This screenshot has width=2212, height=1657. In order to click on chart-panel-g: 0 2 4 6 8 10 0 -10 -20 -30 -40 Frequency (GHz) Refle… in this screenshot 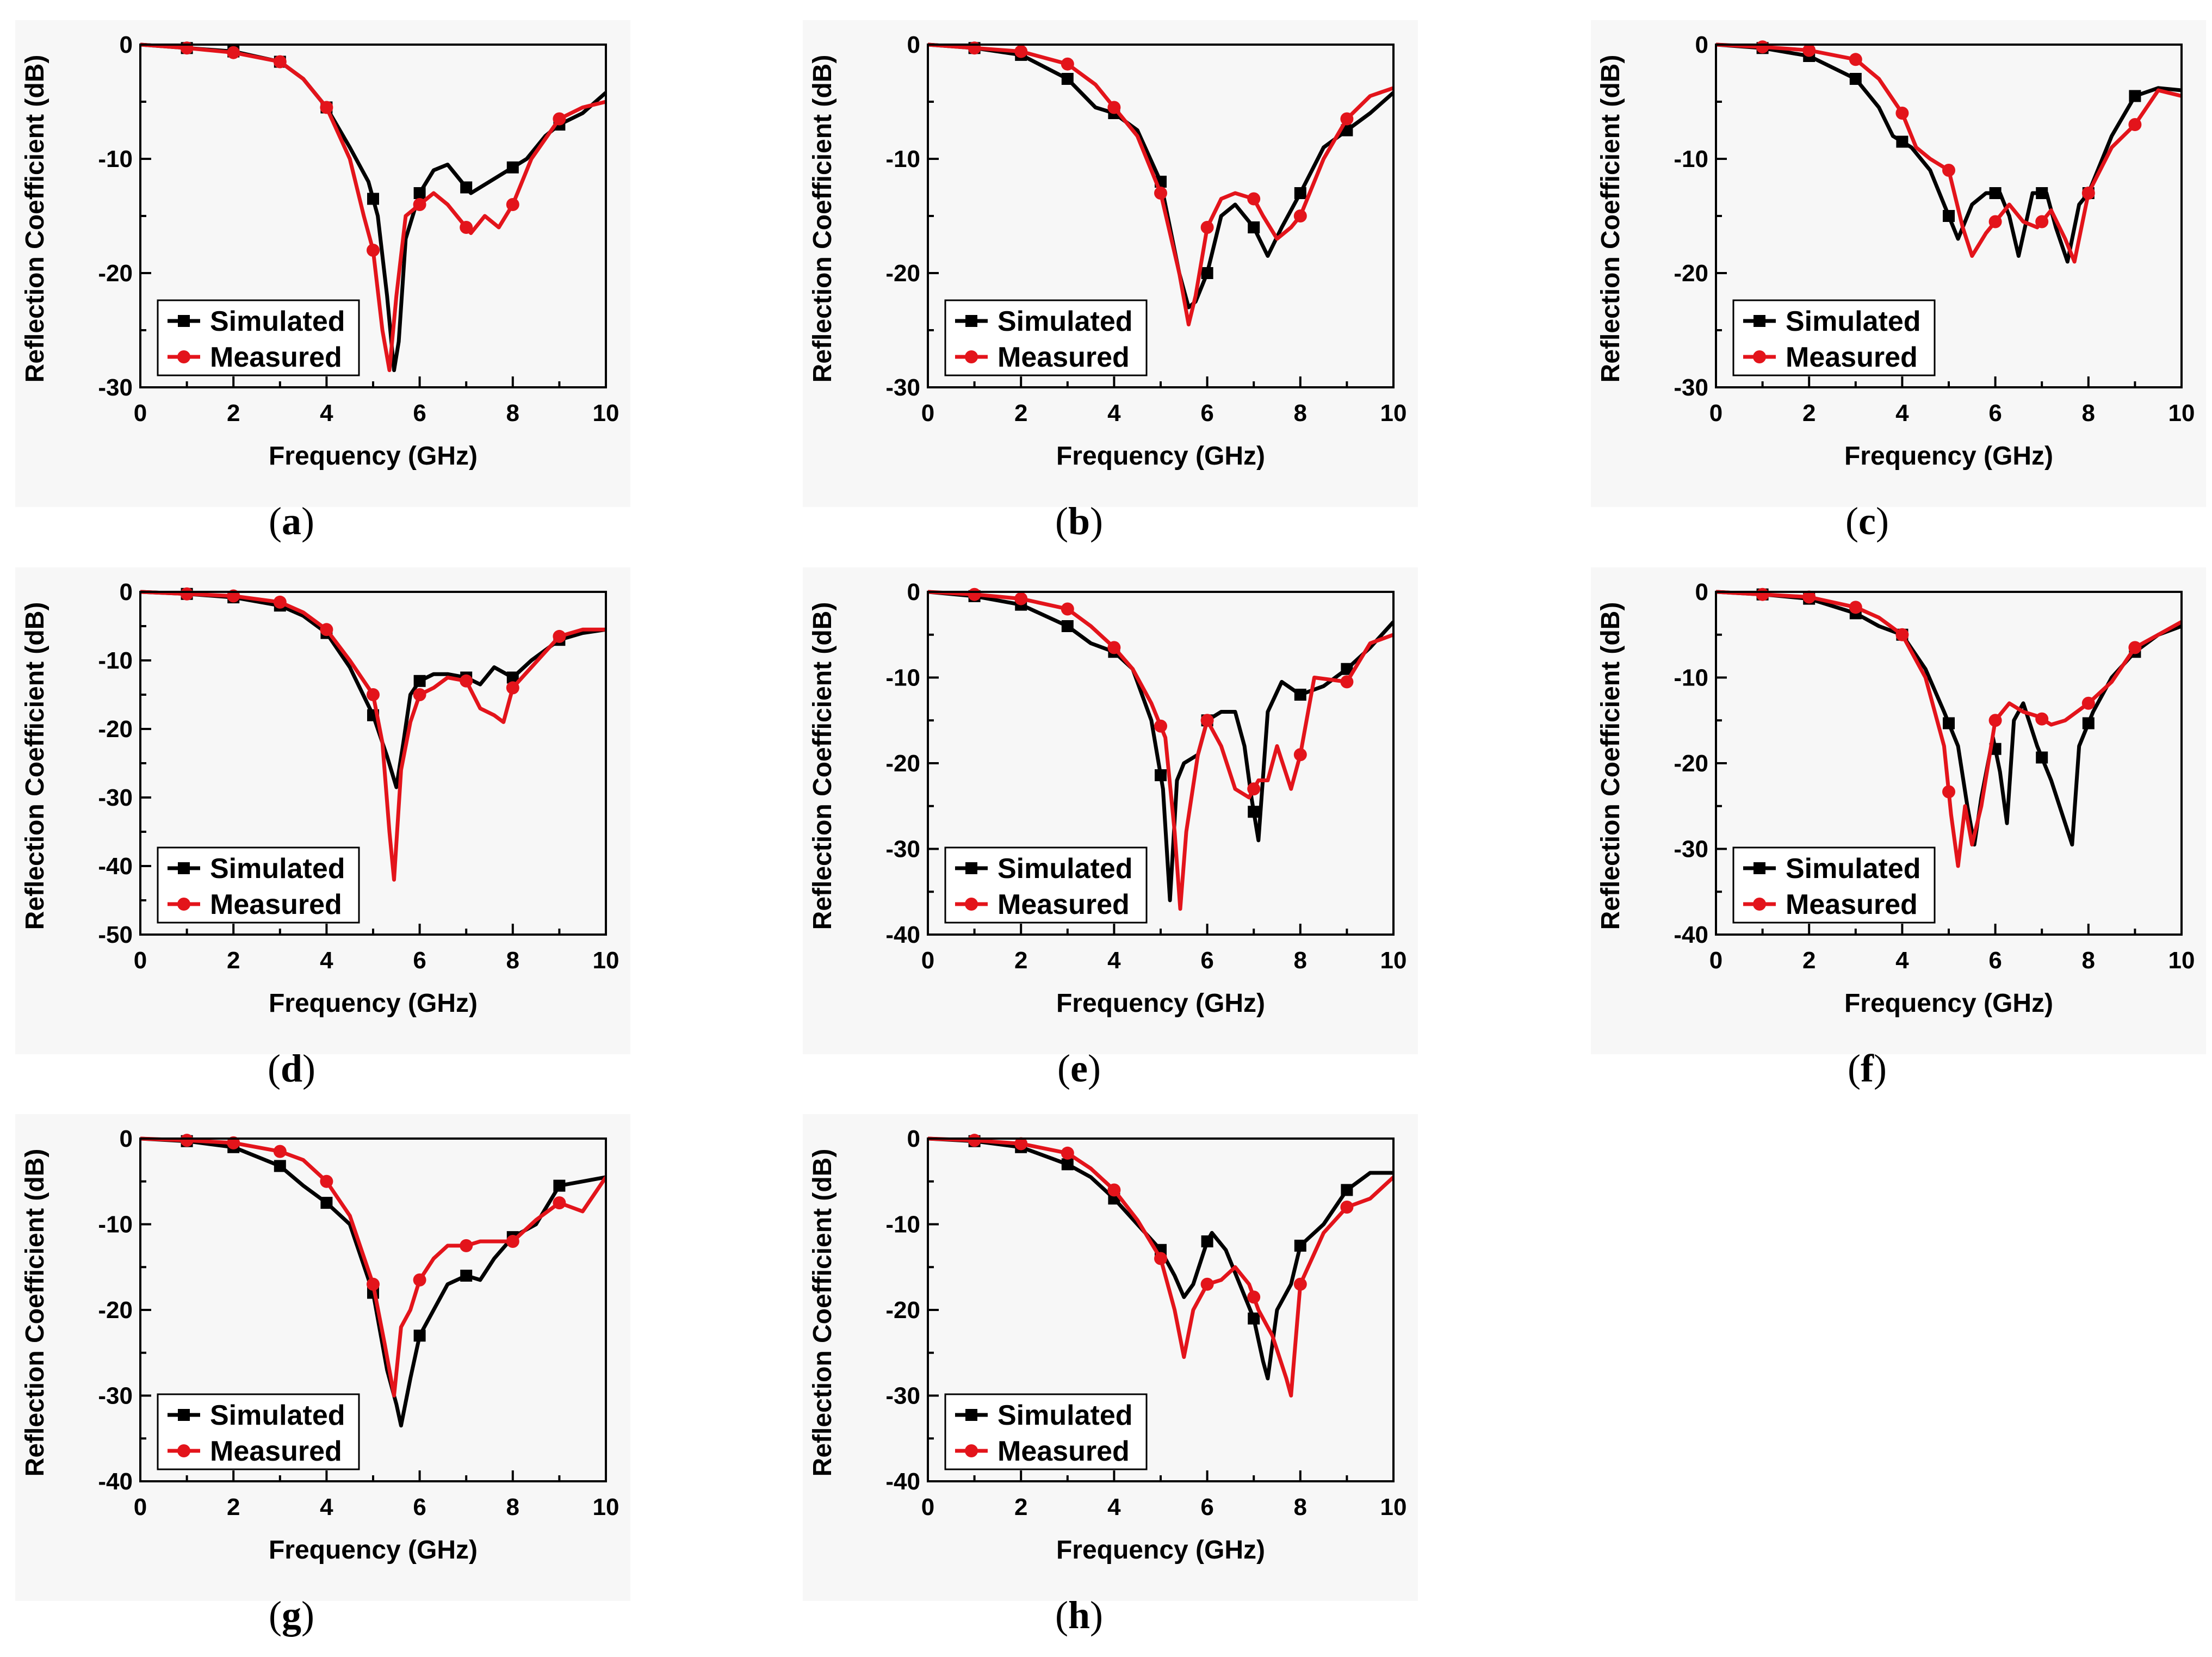, I will do `click(322, 1375)`.